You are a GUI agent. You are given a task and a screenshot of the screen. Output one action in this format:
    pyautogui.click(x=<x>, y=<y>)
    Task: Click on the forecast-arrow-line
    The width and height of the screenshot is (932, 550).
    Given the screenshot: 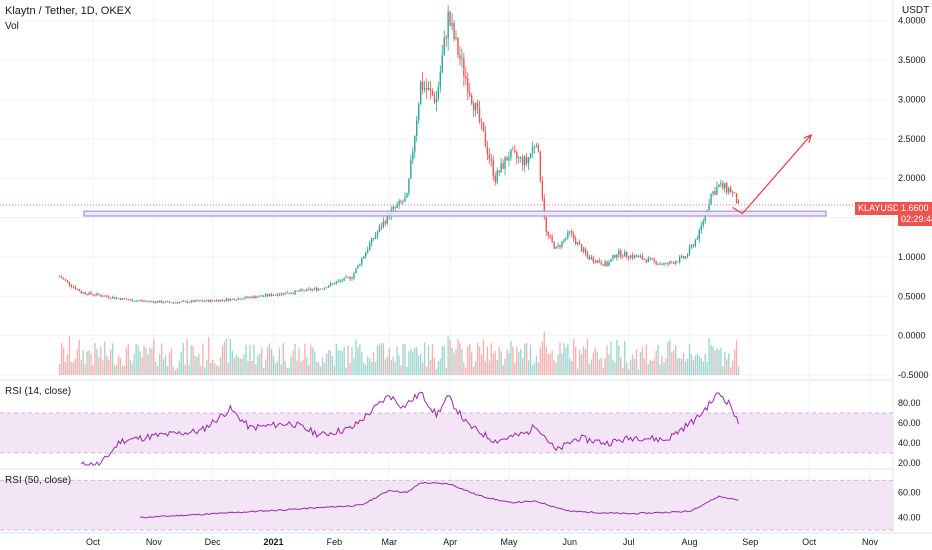 What is the action you would take?
    pyautogui.click(x=772, y=174)
    